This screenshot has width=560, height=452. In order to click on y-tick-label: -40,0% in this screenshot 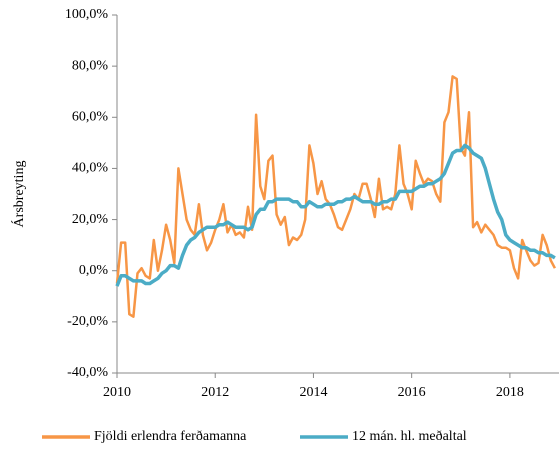, I will do `click(87, 372)`.